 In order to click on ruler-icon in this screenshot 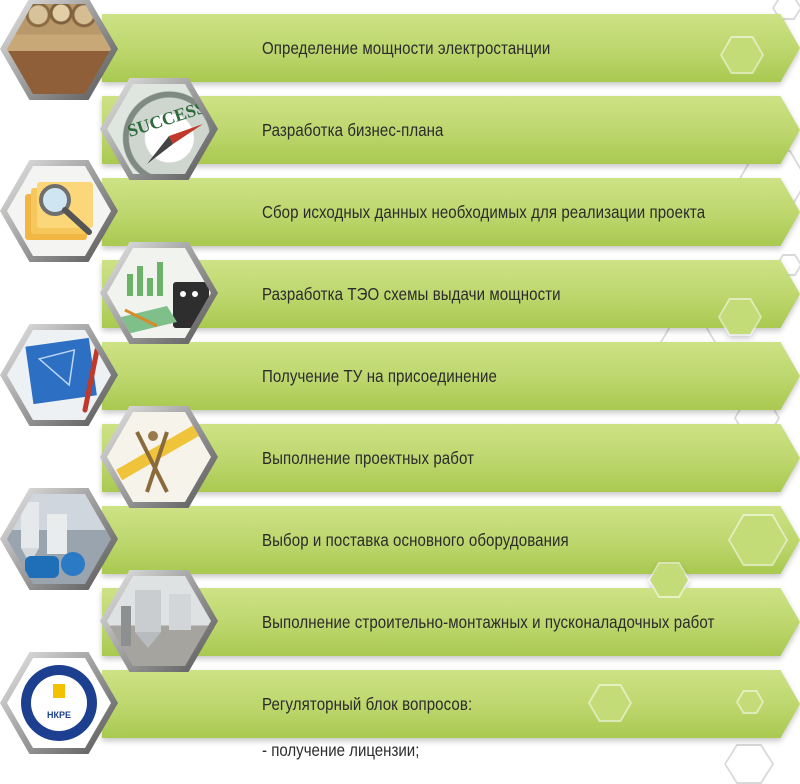, I will do `click(162, 456)`.